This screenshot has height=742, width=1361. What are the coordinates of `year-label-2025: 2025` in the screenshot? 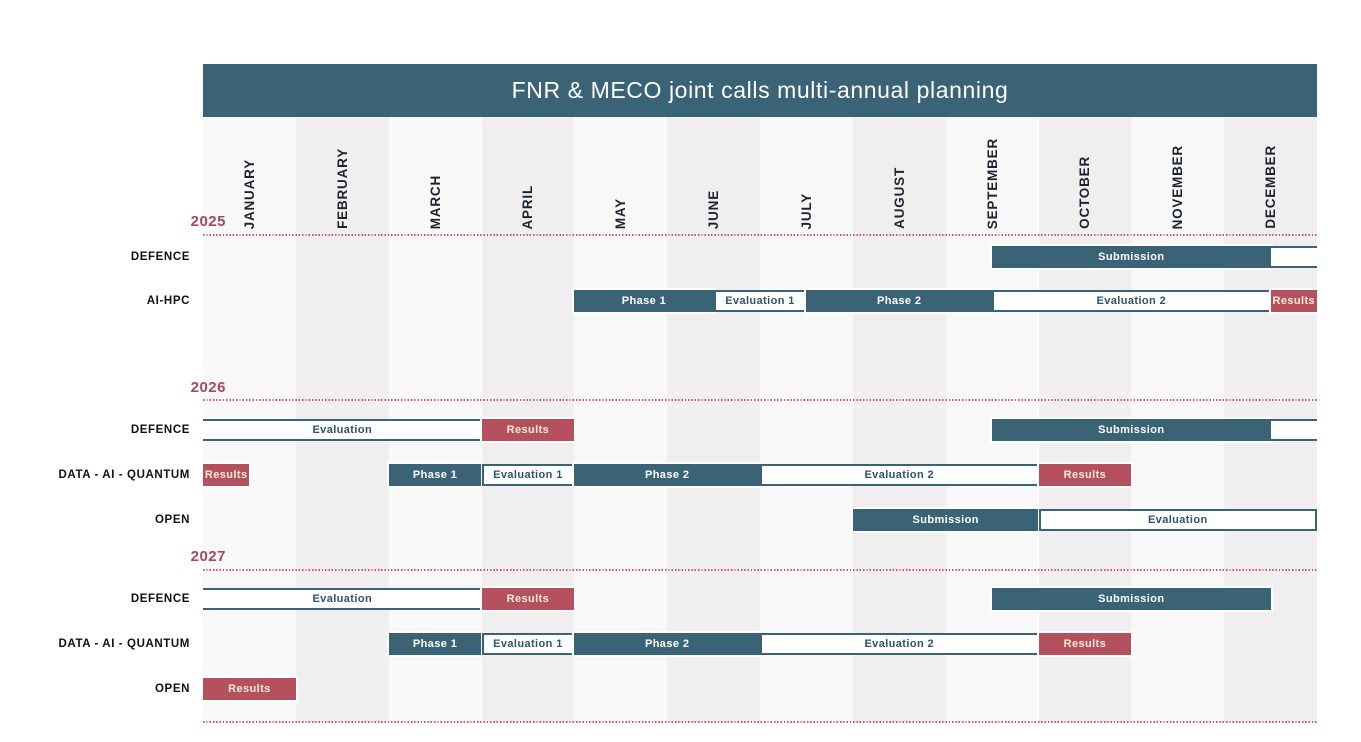 It's located at (208, 221).